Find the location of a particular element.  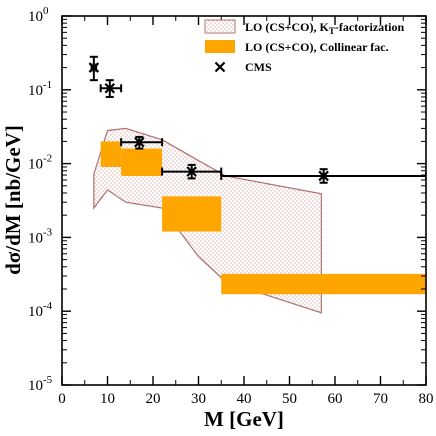

y-tick-label: 10⁻⁵ is located at coordinates (40, 384).